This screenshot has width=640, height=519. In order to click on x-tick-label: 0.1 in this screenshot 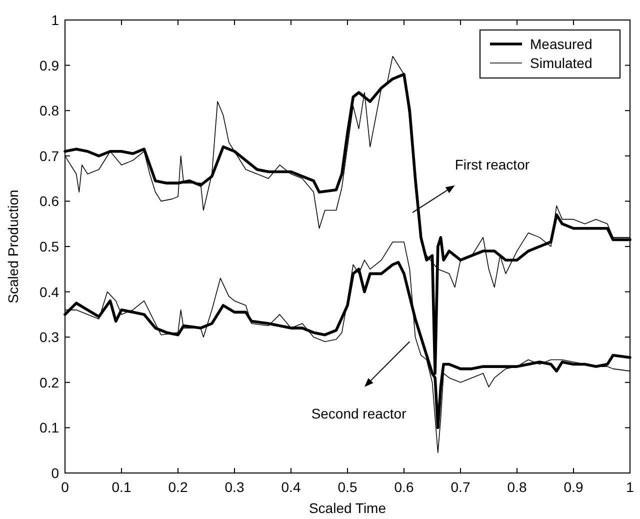, I will do `click(122, 487)`.